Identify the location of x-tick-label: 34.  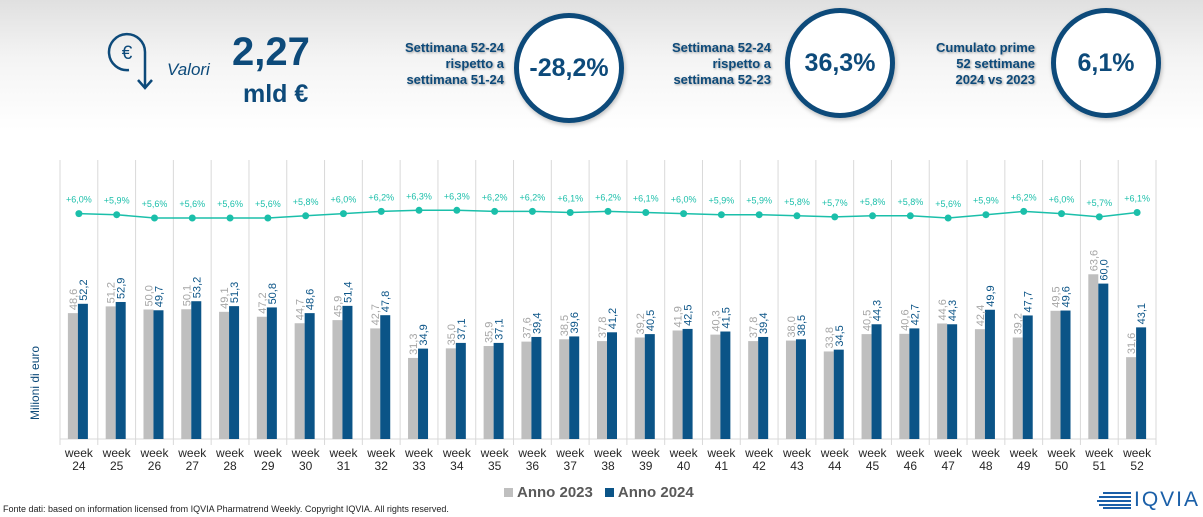
(457, 466).